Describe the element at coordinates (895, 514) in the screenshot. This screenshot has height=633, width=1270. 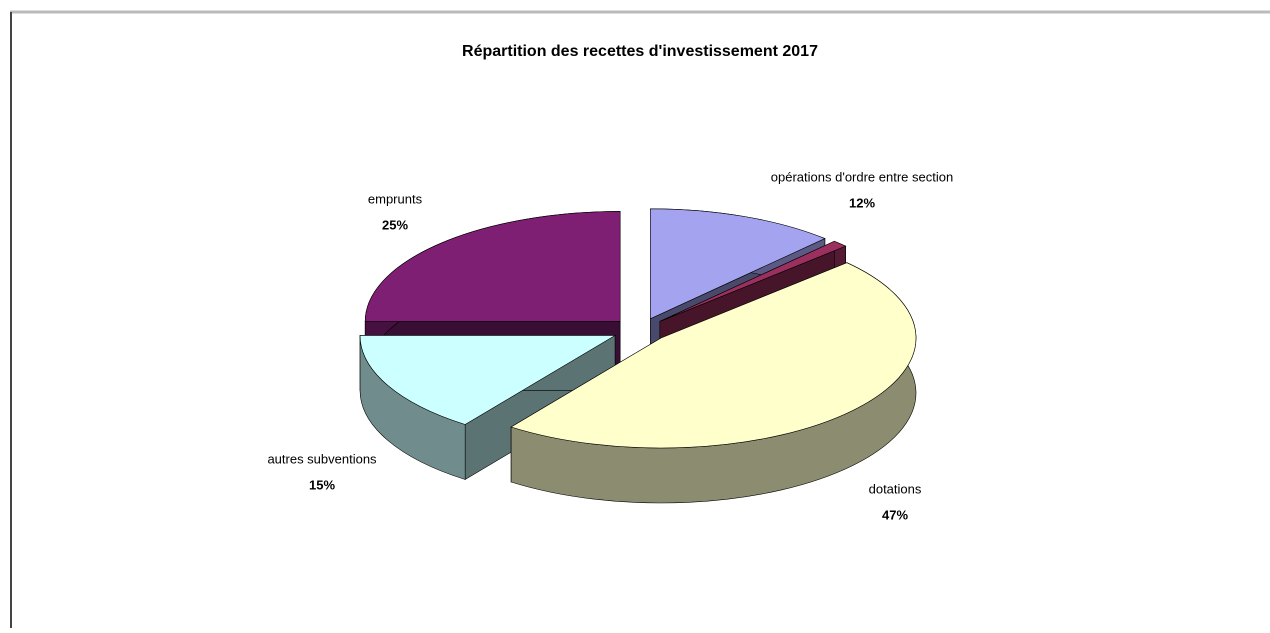
I see `value-label: 47%` at that location.